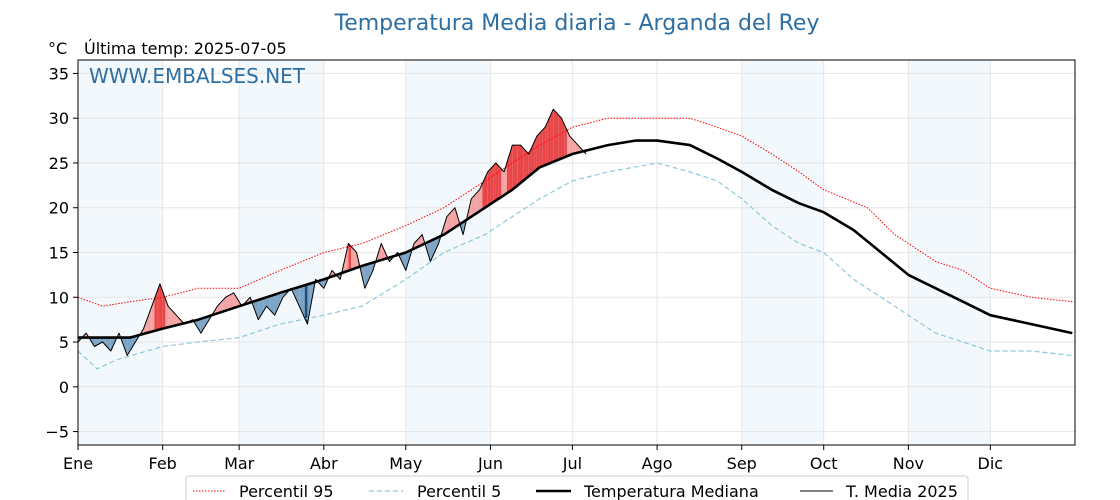 Image resolution: width=1120 pixels, height=500 pixels. I want to click on y-tick-label: 10, so click(59, 297).